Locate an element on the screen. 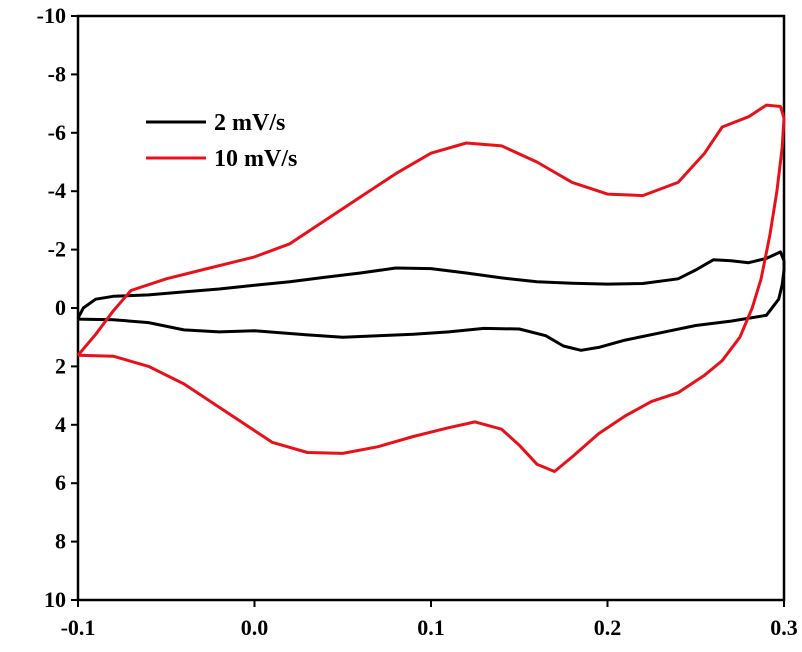 Image resolution: width=802 pixels, height=652 pixels. x-tick-label: 0.0 is located at coordinates (255, 627).